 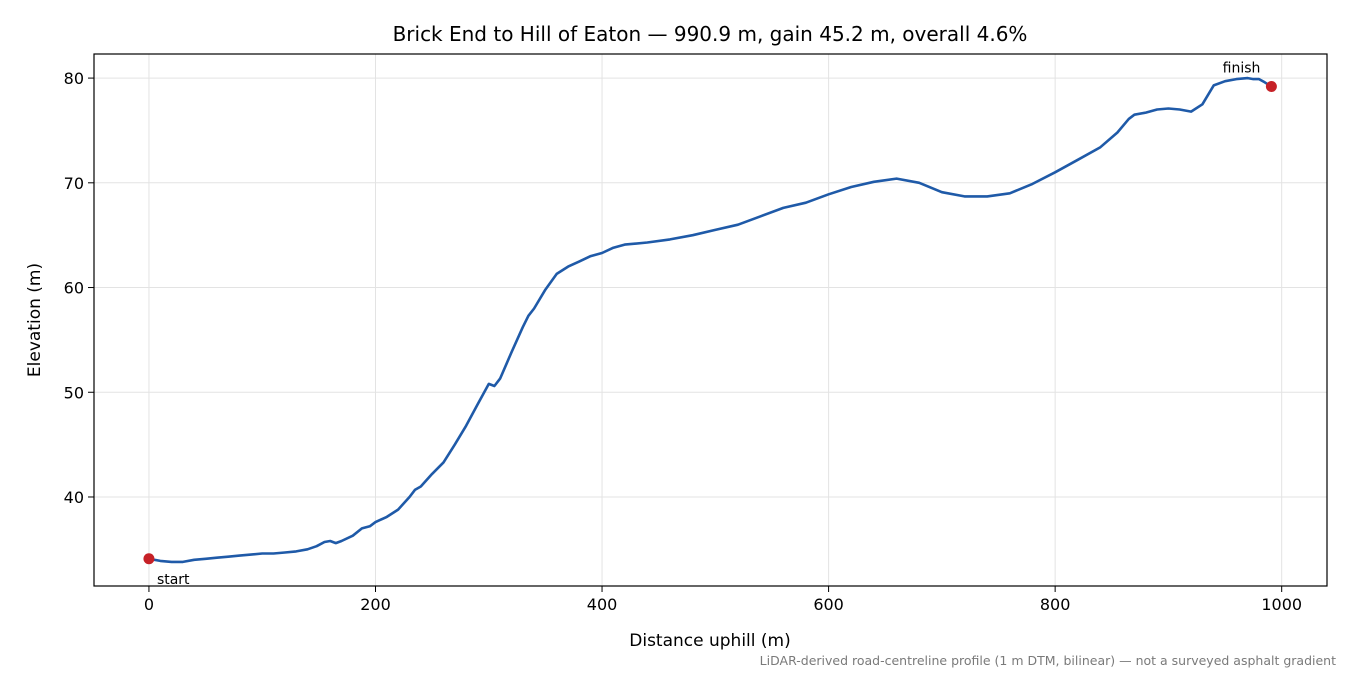 I want to click on x-tick-label: 1000, so click(x=1281, y=604).